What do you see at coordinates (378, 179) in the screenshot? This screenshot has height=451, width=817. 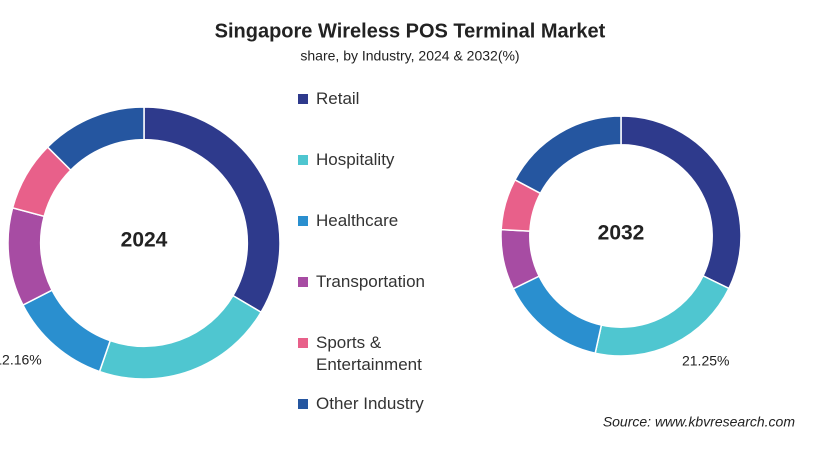 I see `legend-item: Hospitality` at bounding box center [378, 179].